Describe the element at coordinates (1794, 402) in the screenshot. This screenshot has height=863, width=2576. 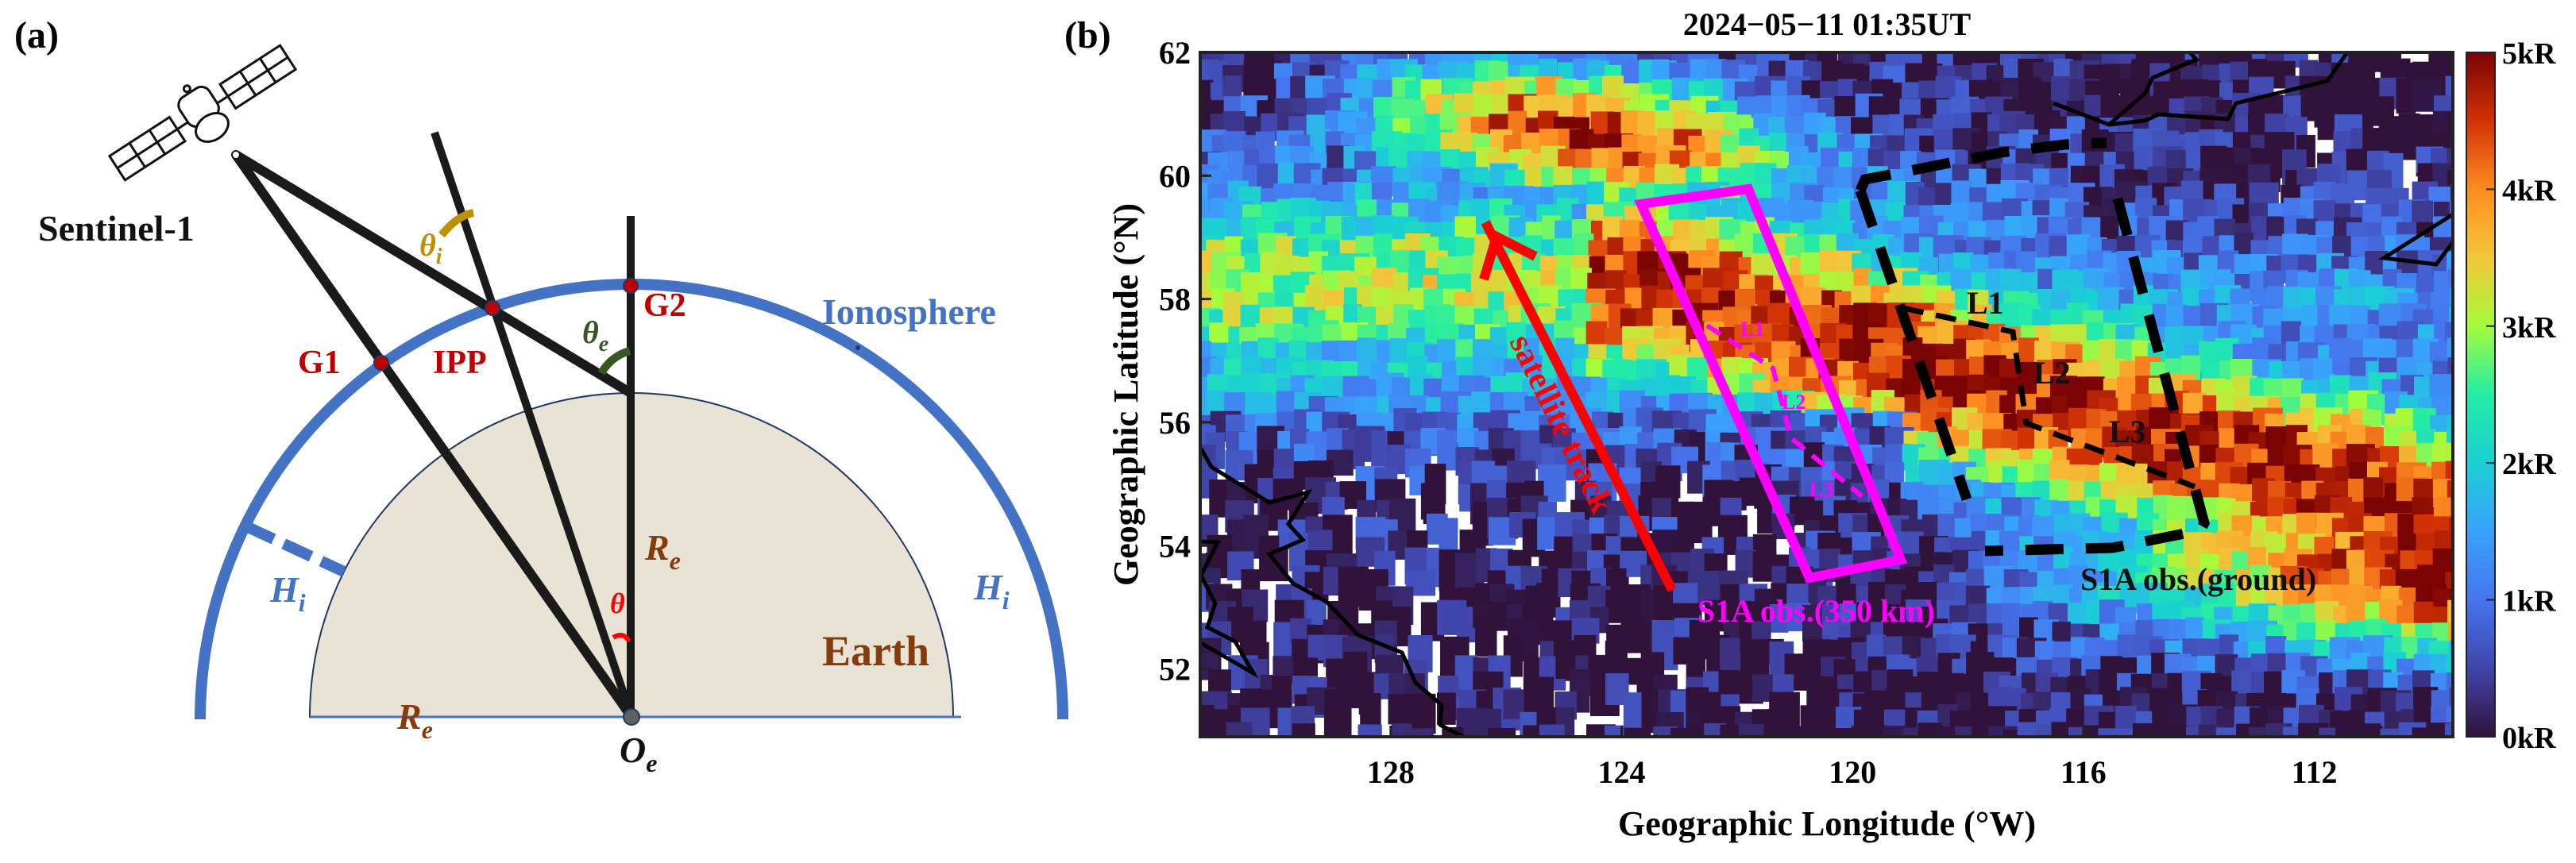
I see `iono-l2-label: L2` at that location.